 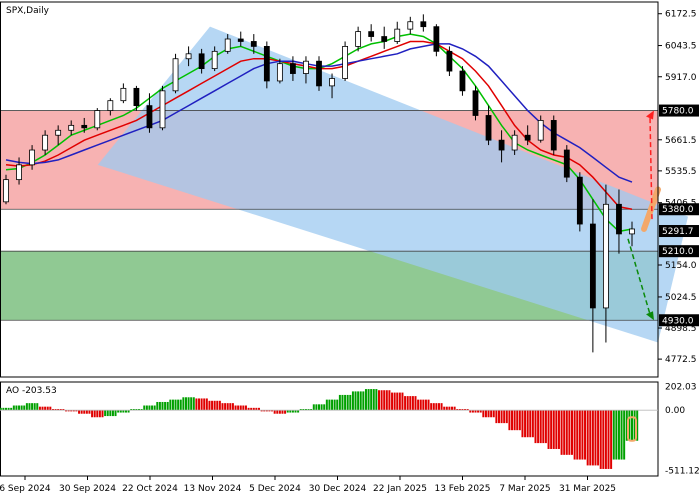 What do you see at coordinates (213, 489) in the screenshot?
I see `x-axis-tick-label: 13 Nov 2024` at bounding box center [213, 489].